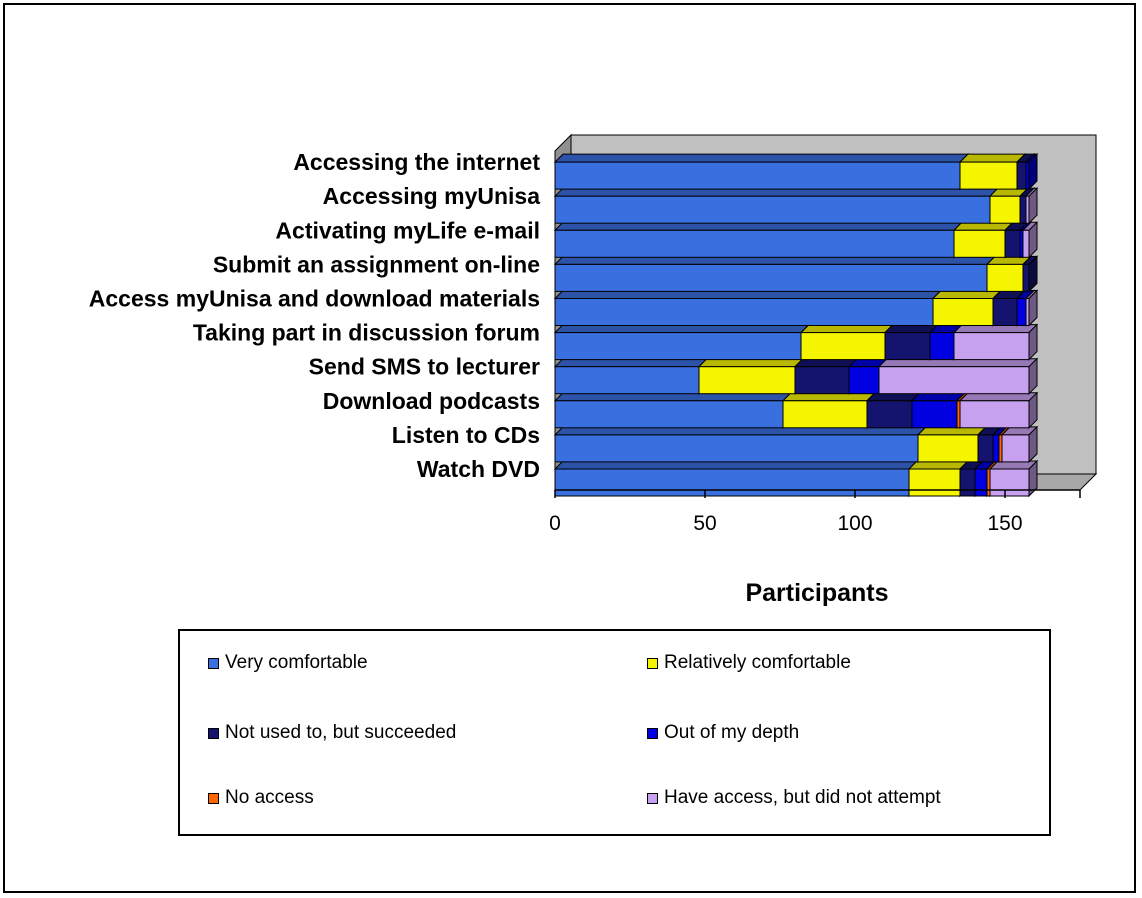 The image size is (1142, 898). I want to click on legend-label: Relatively comfortable, so click(757, 662).